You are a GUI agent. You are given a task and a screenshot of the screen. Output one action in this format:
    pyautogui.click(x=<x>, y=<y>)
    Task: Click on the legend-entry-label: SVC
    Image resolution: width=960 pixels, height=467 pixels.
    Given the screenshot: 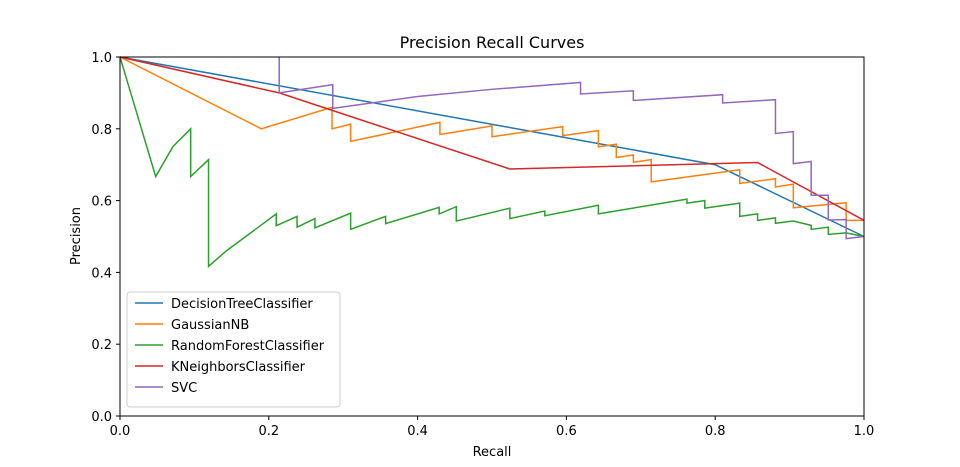 What is the action you would take?
    pyautogui.click(x=184, y=388)
    